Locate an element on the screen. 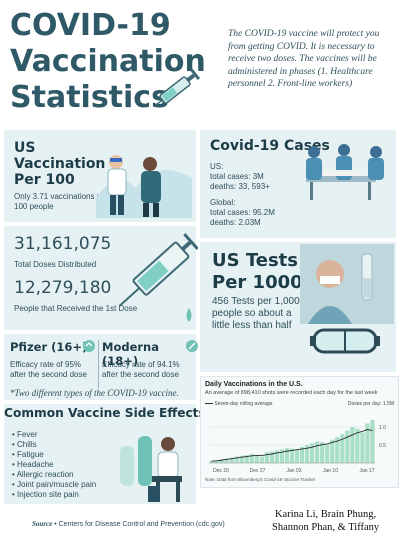 The width and height of the screenshot is (400, 550). authors-line-1: Karina Li, Brain Phung, is located at coordinates (325, 514).